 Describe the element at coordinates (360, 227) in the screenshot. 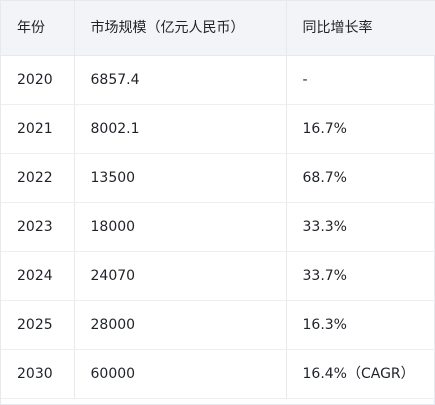

I see `cell-growth-rate: 33.3%` at that location.